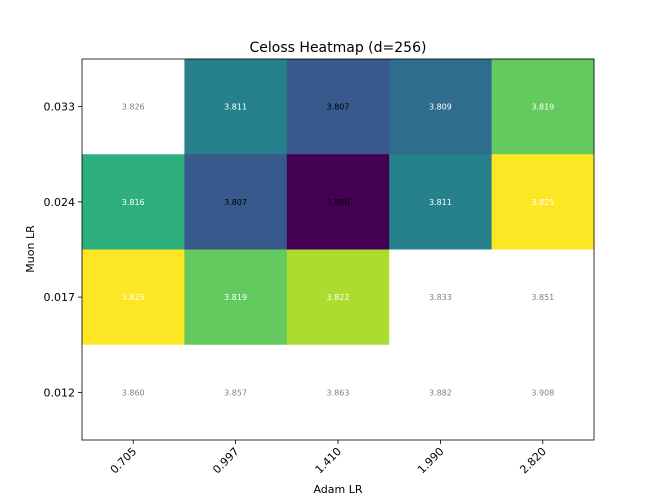  I want to click on y-tick-label: 0.033, so click(60, 107).